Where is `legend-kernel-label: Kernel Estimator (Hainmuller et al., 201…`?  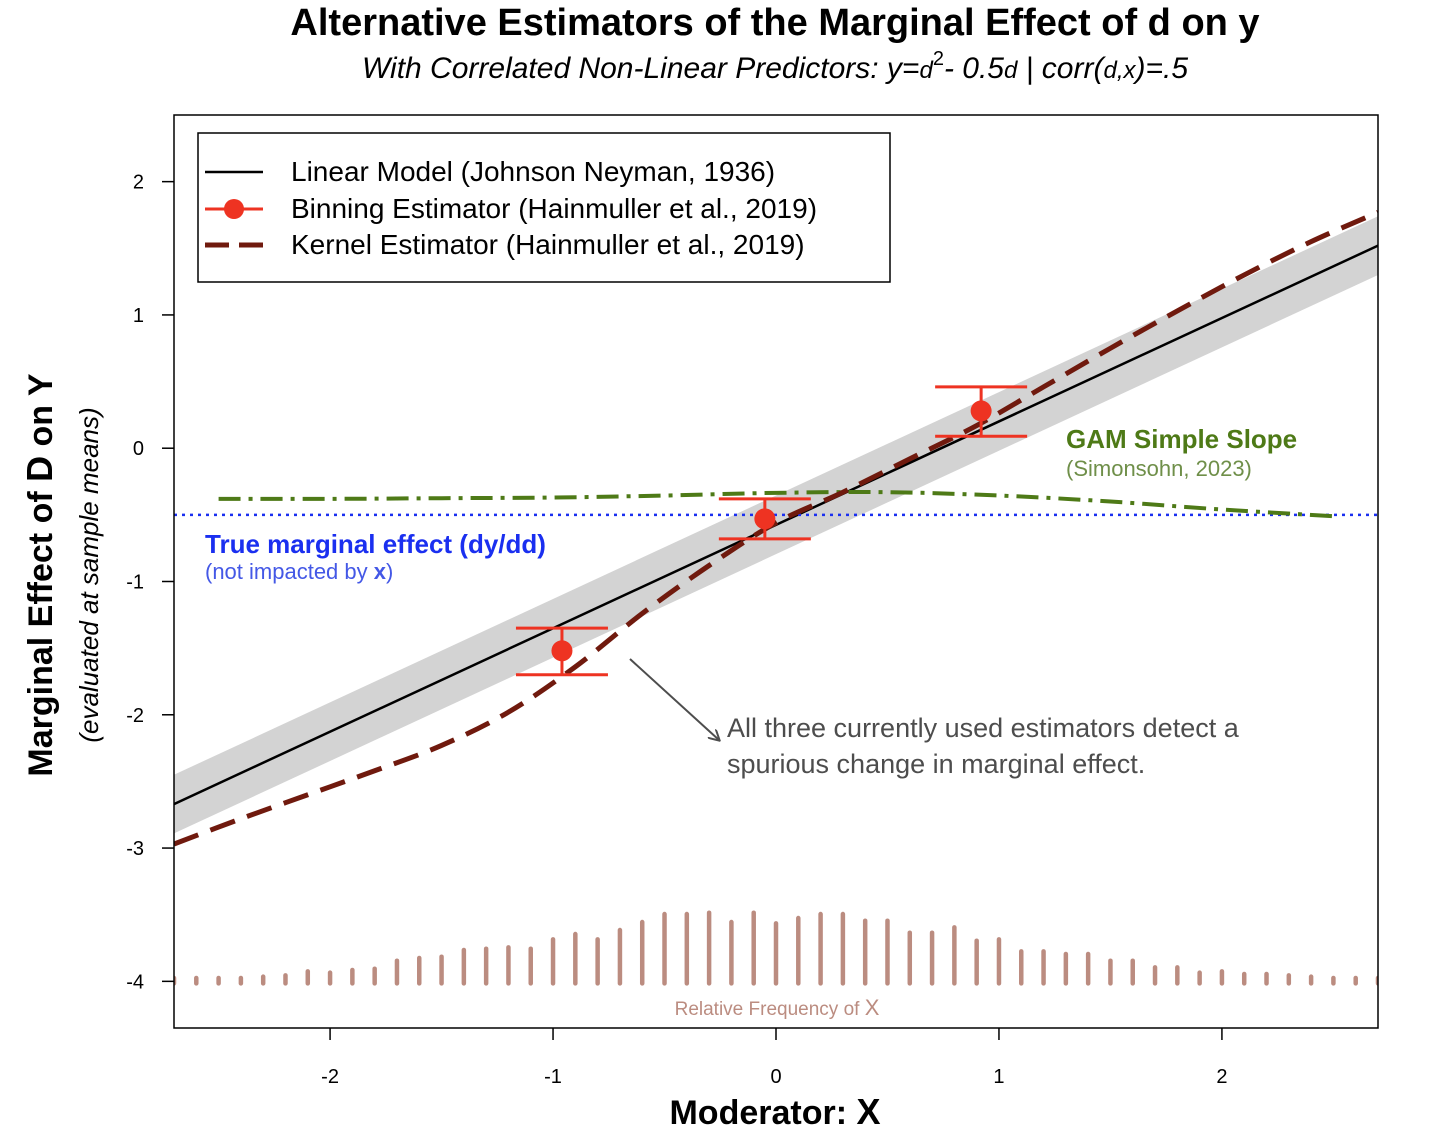
legend-kernel-label: Kernel Estimator (Hainmuller et al., 201… is located at coordinates (548, 244).